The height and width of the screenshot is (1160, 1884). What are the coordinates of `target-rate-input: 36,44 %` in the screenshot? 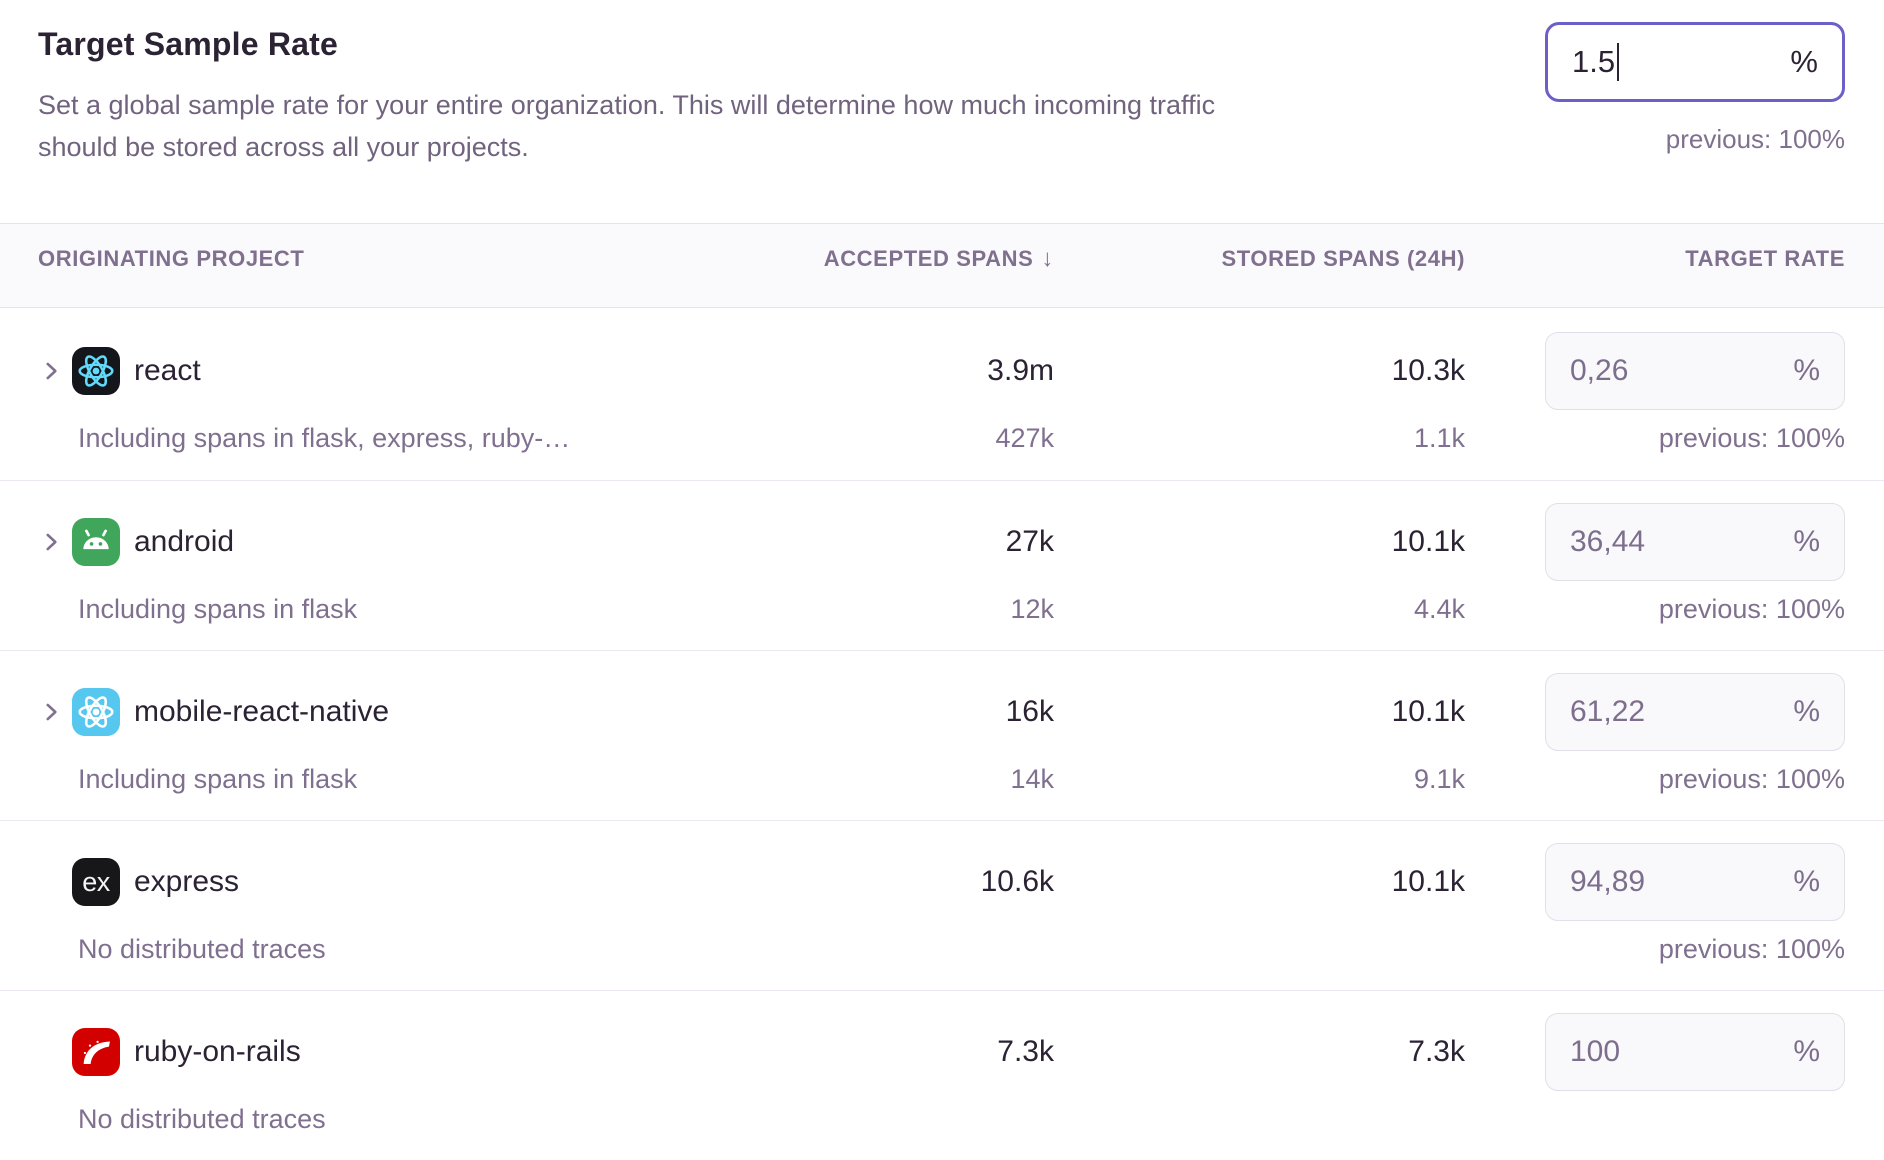 It's located at (1695, 542).